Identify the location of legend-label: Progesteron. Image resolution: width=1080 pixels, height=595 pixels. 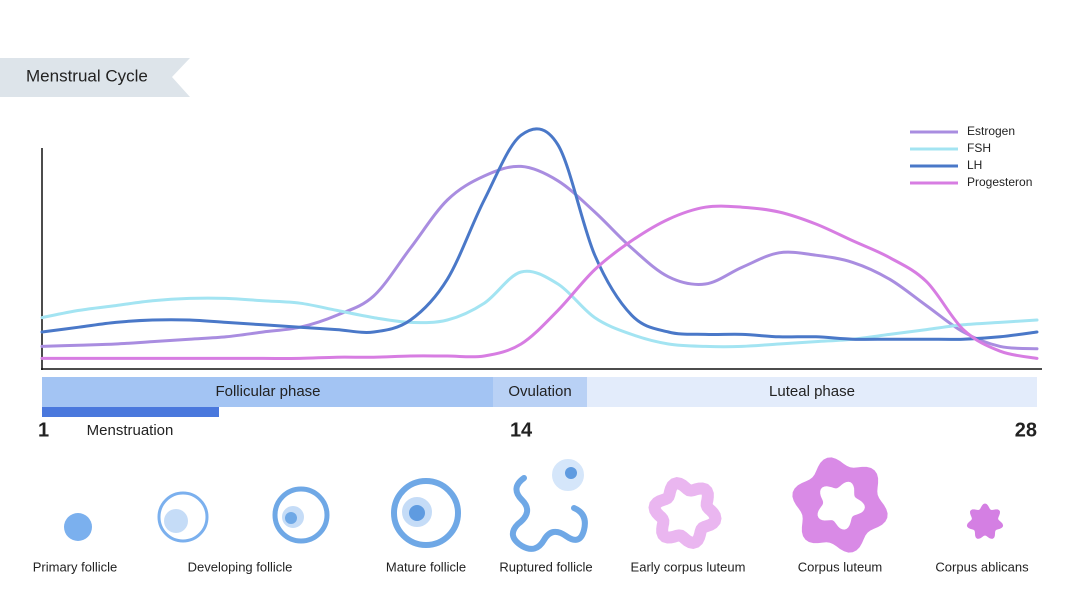
(999, 182).